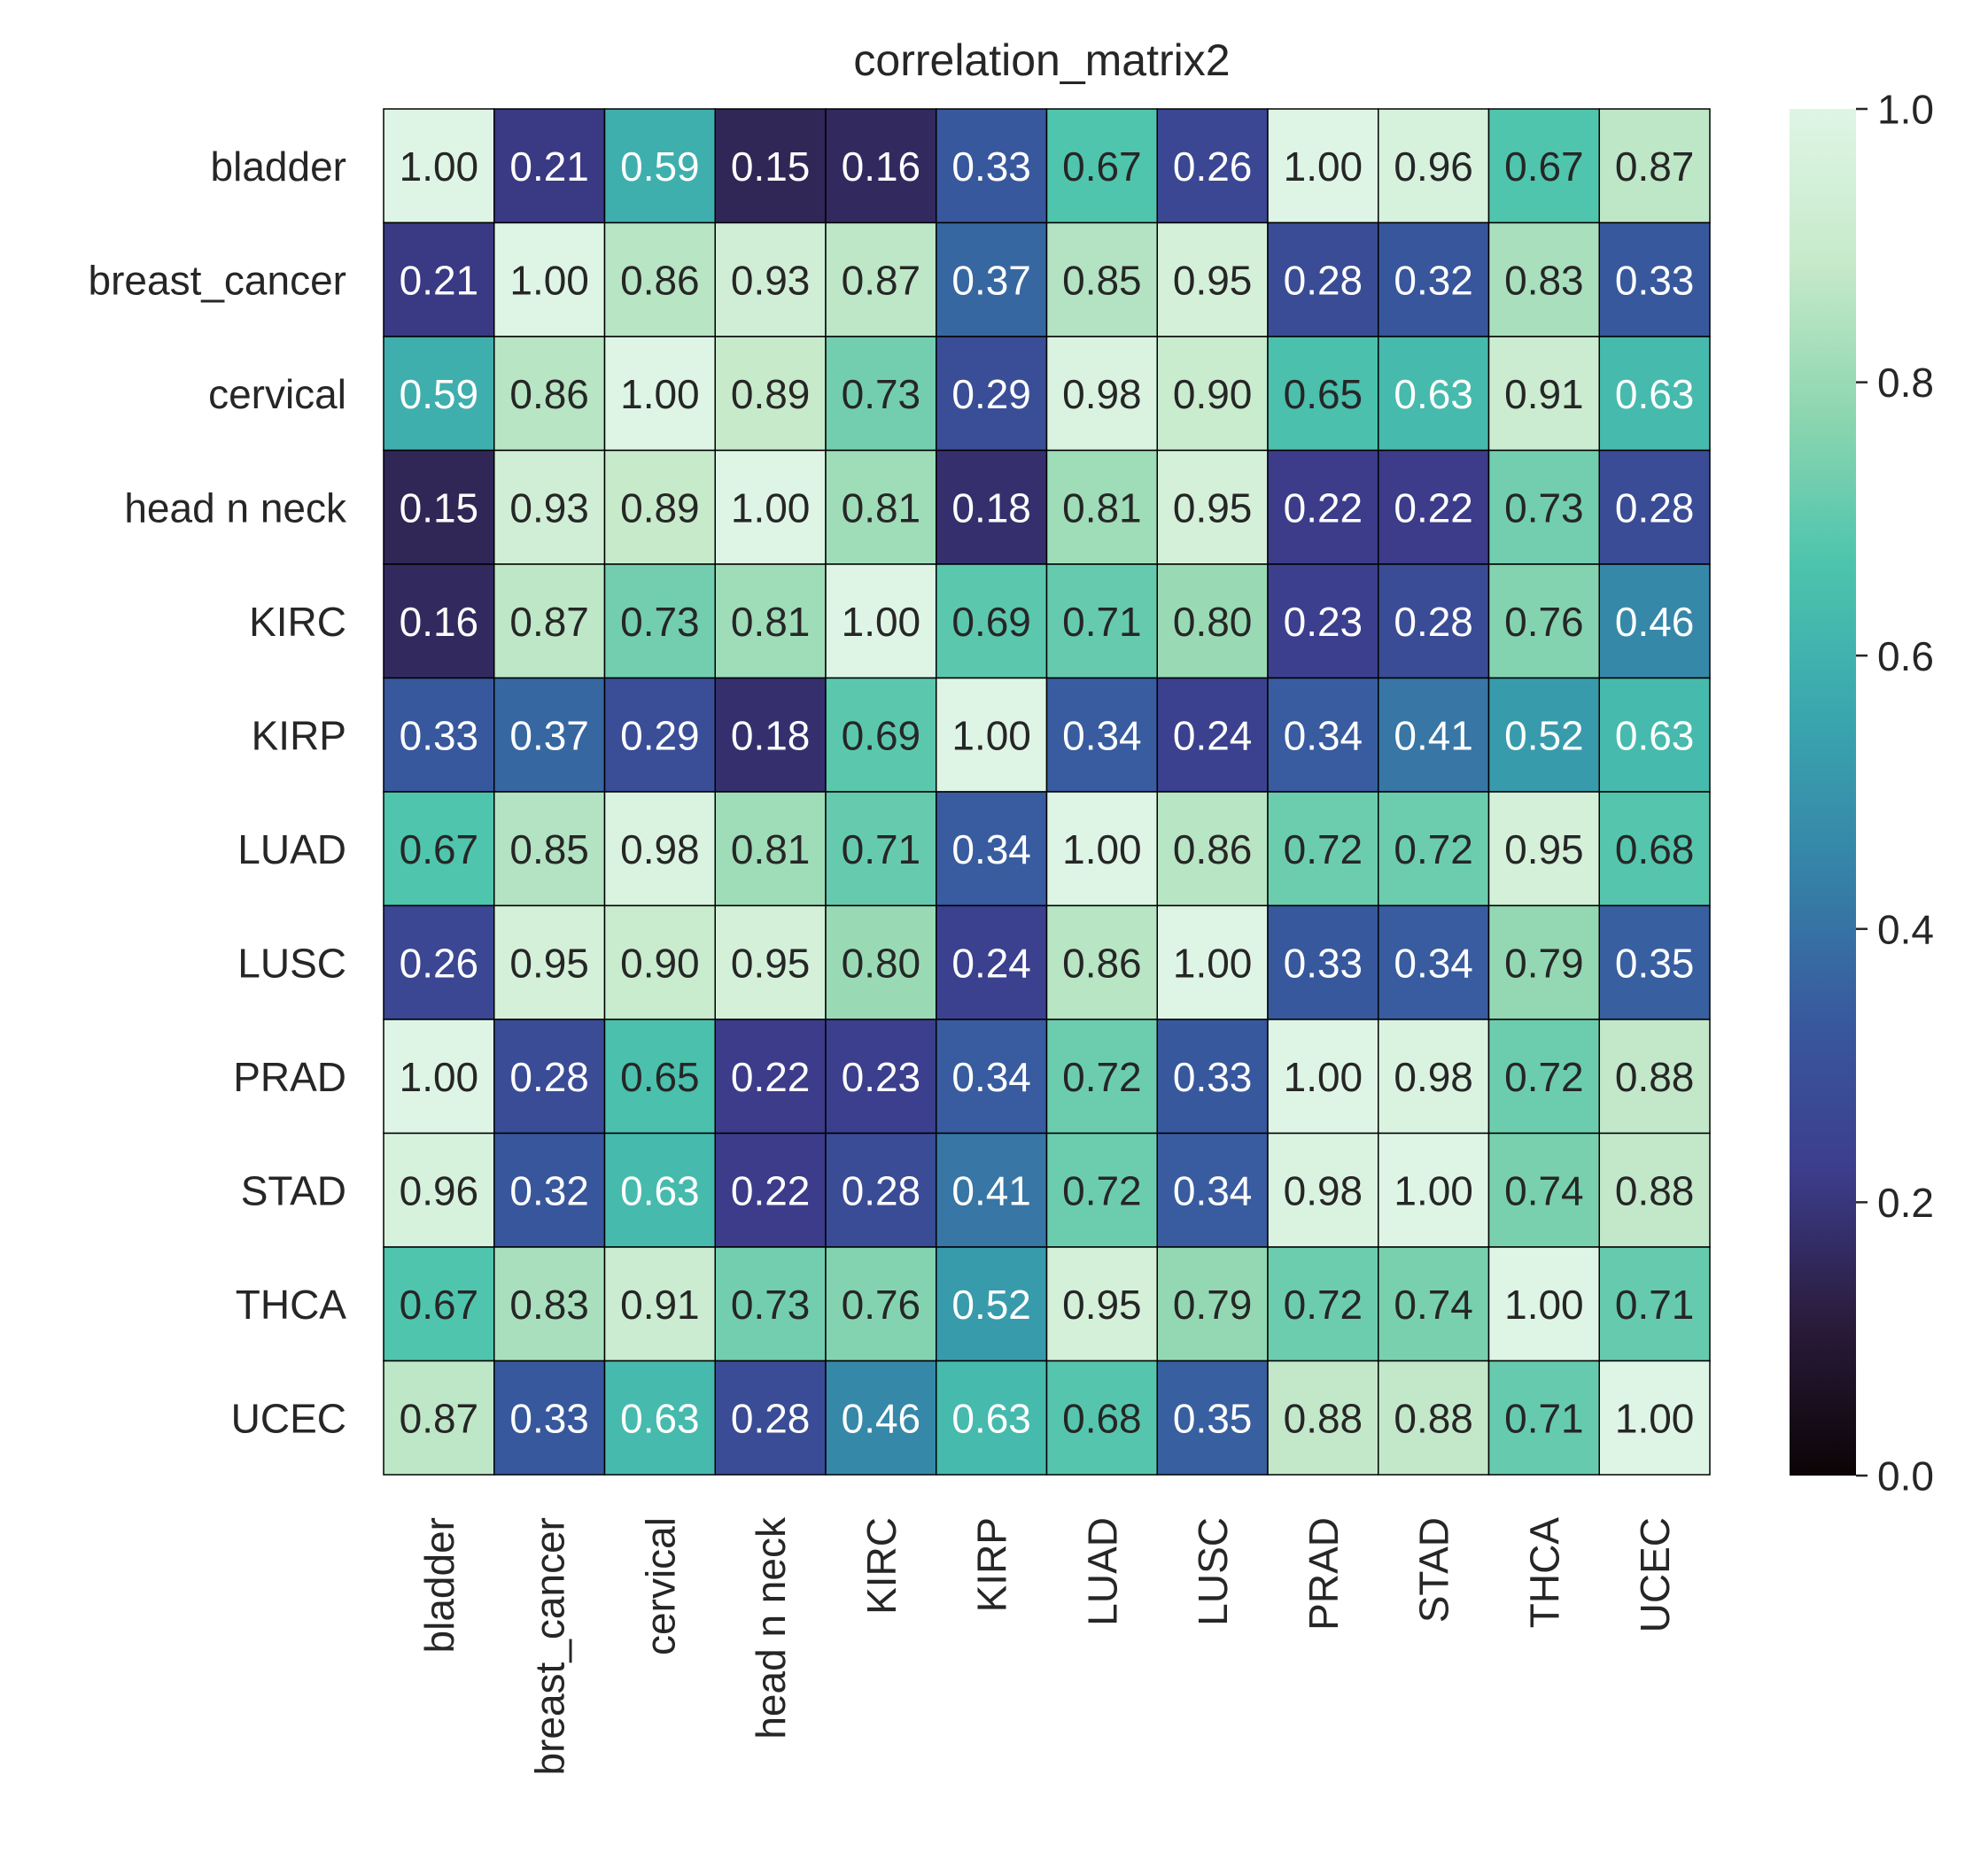 This screenshot has width=1988, height=1852. What do you see at coordinates (771, 394) in the screenshot?
I see `cell-value-label: 0.89` at bounding box center [771, 394].